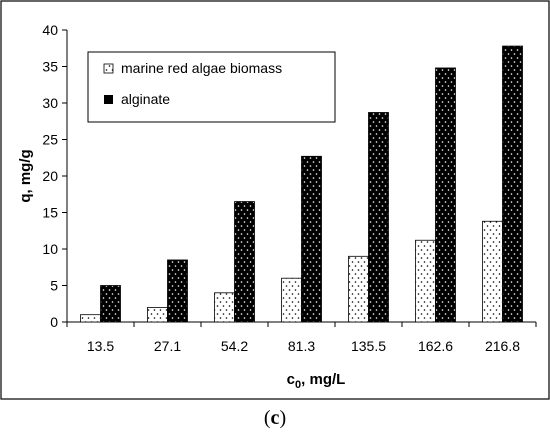 The height and width of the screenshot is (444, 550). What do you see at coordinates (502, 346) in the screenshot?
I see `x-tick-label: 216.8` at bounding box center [502, 346].